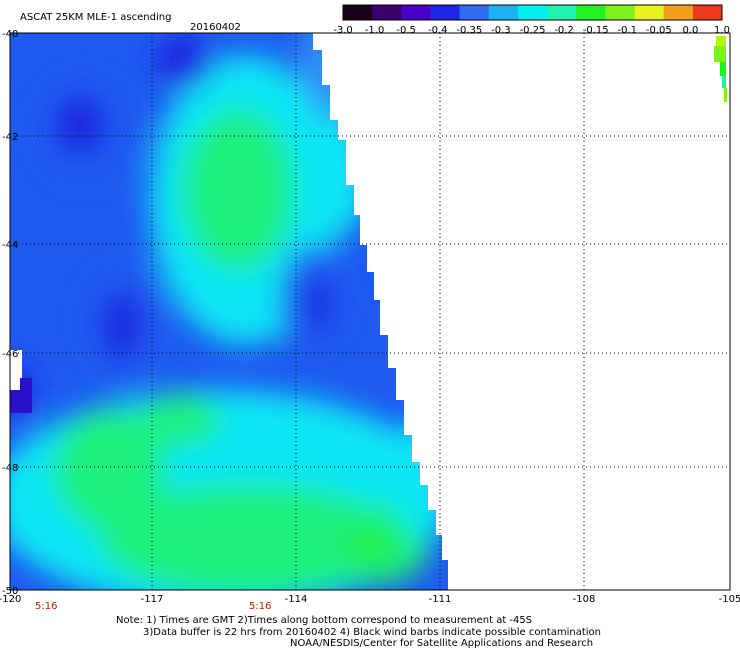 This screenshot has width=740, height=650. What do you see at coordinates (152, 599) in the screenshot?
I see `lon-label: -117` at bounding box center [152, 599].